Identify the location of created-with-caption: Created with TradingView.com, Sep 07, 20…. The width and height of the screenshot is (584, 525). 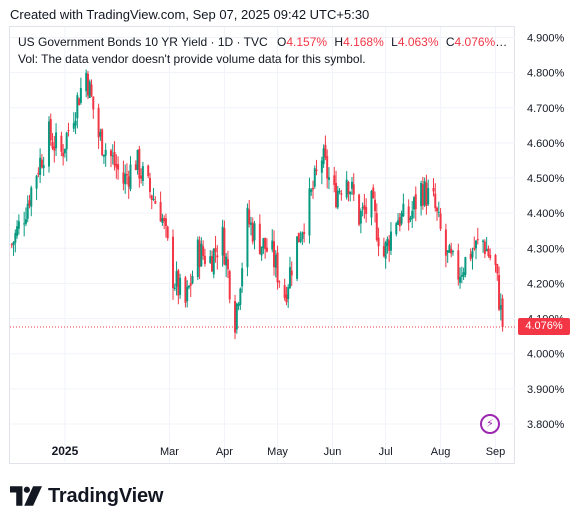
(190, 14).